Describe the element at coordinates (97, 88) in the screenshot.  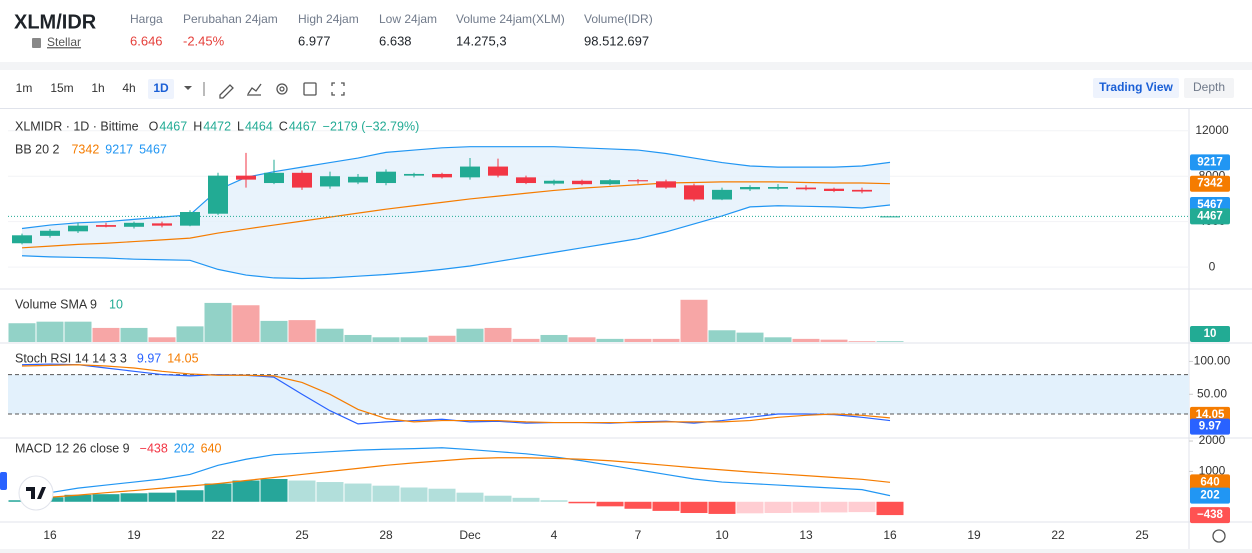
I see `interval-button: 1h` at that location.